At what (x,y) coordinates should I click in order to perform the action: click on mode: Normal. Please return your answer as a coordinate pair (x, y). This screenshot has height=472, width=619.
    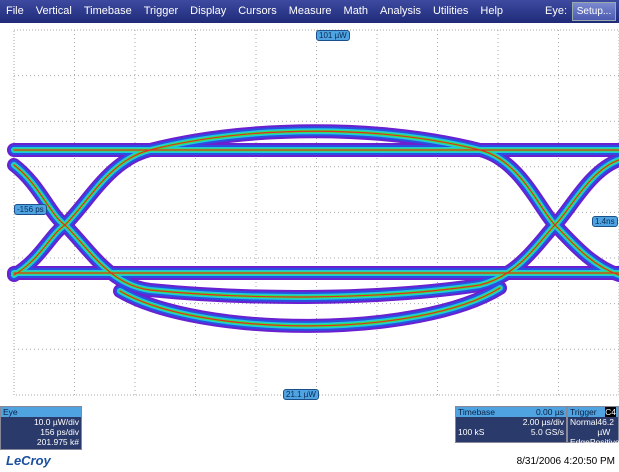
    Looking at the image, I should click on (584, 422).